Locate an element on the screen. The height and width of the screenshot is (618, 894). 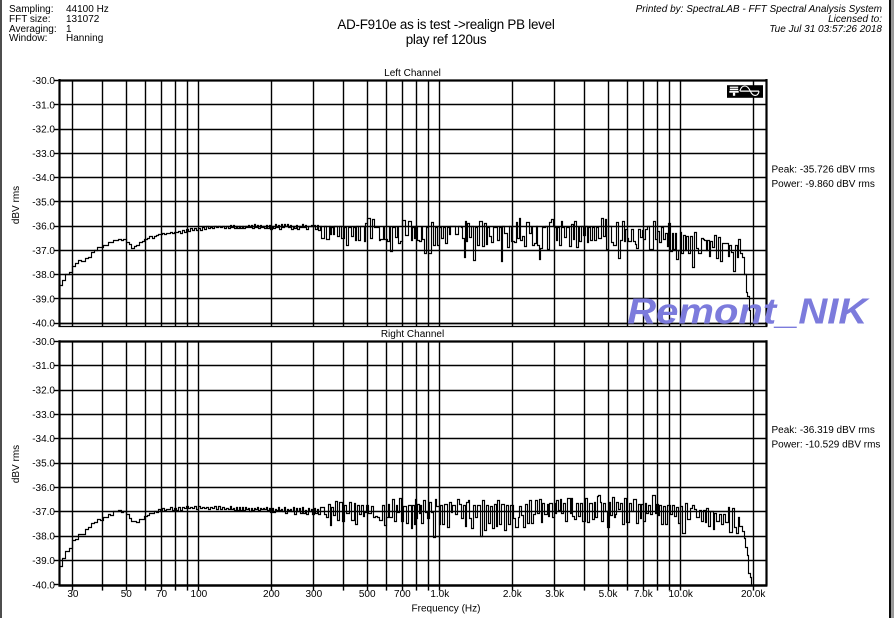
svg-text: 500 is located at coordinates (367, 594).